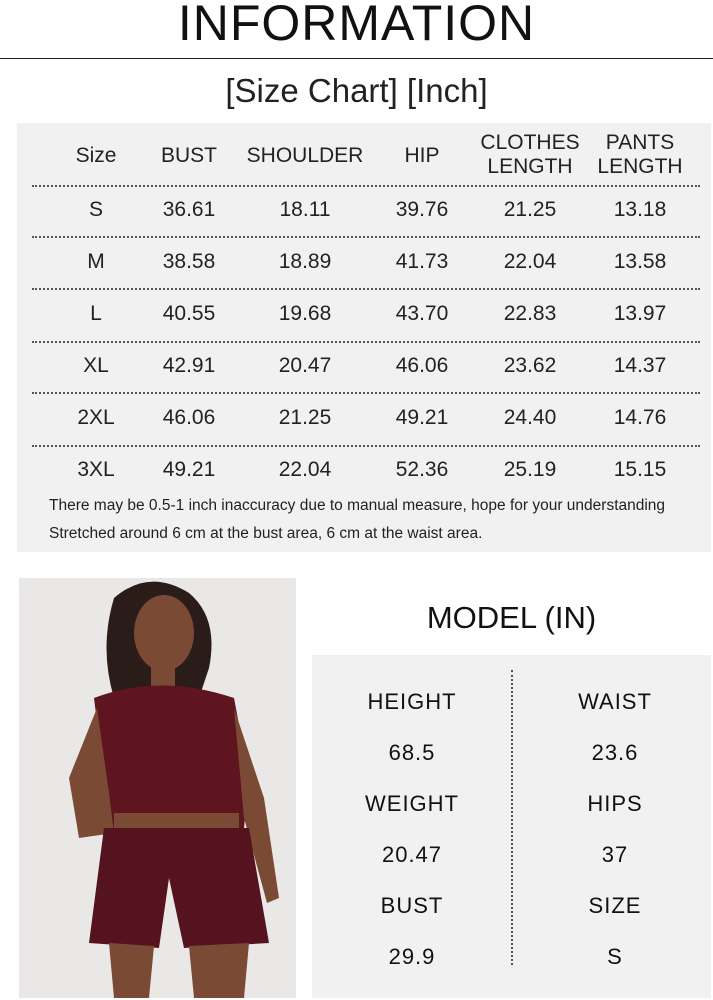 The image size is (713, 1000). I want to click on table-cell: 20.47, so click(305, 365).